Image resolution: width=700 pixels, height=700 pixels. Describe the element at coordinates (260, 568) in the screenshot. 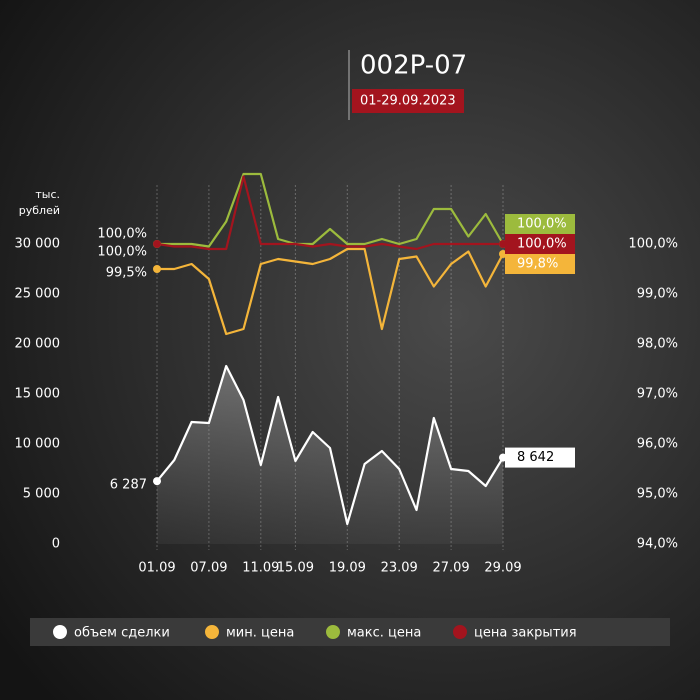

I see `x-tick-label: 11.09` at that location.